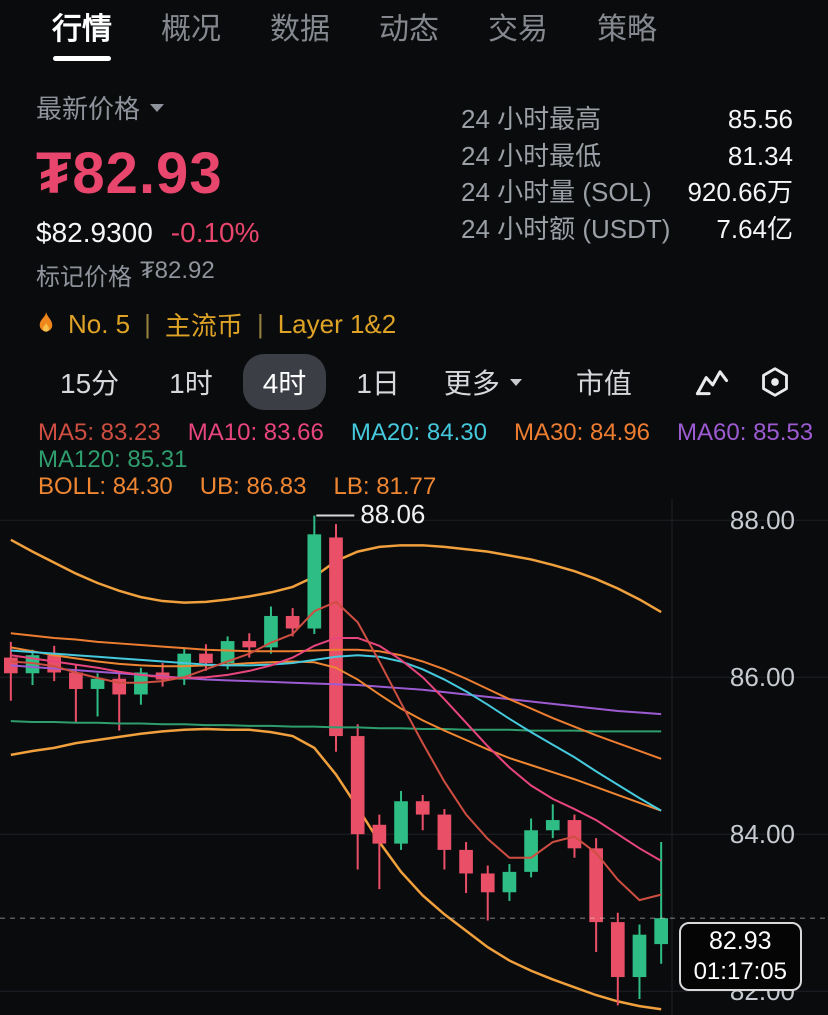 The width and height of the screenshot is (828, 1015). I want to click on stat-value: 7.64亿, so click(754, 228).